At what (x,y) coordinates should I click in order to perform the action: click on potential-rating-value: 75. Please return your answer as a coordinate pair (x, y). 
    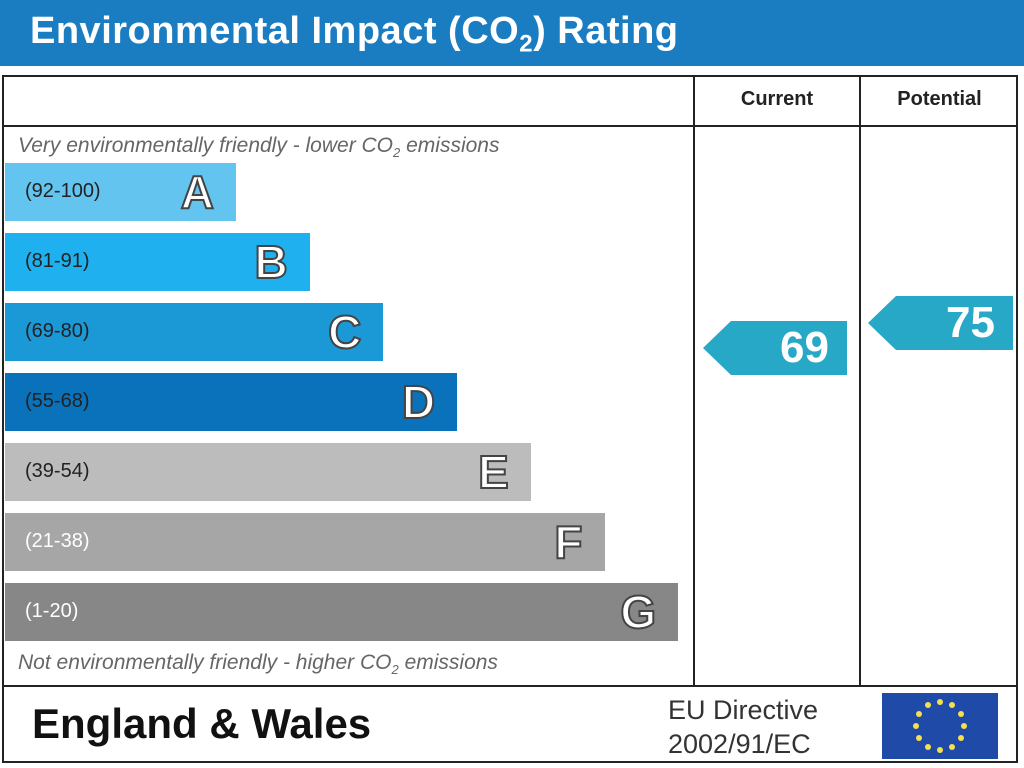
    Looking at the image, I should click on (970, 322).